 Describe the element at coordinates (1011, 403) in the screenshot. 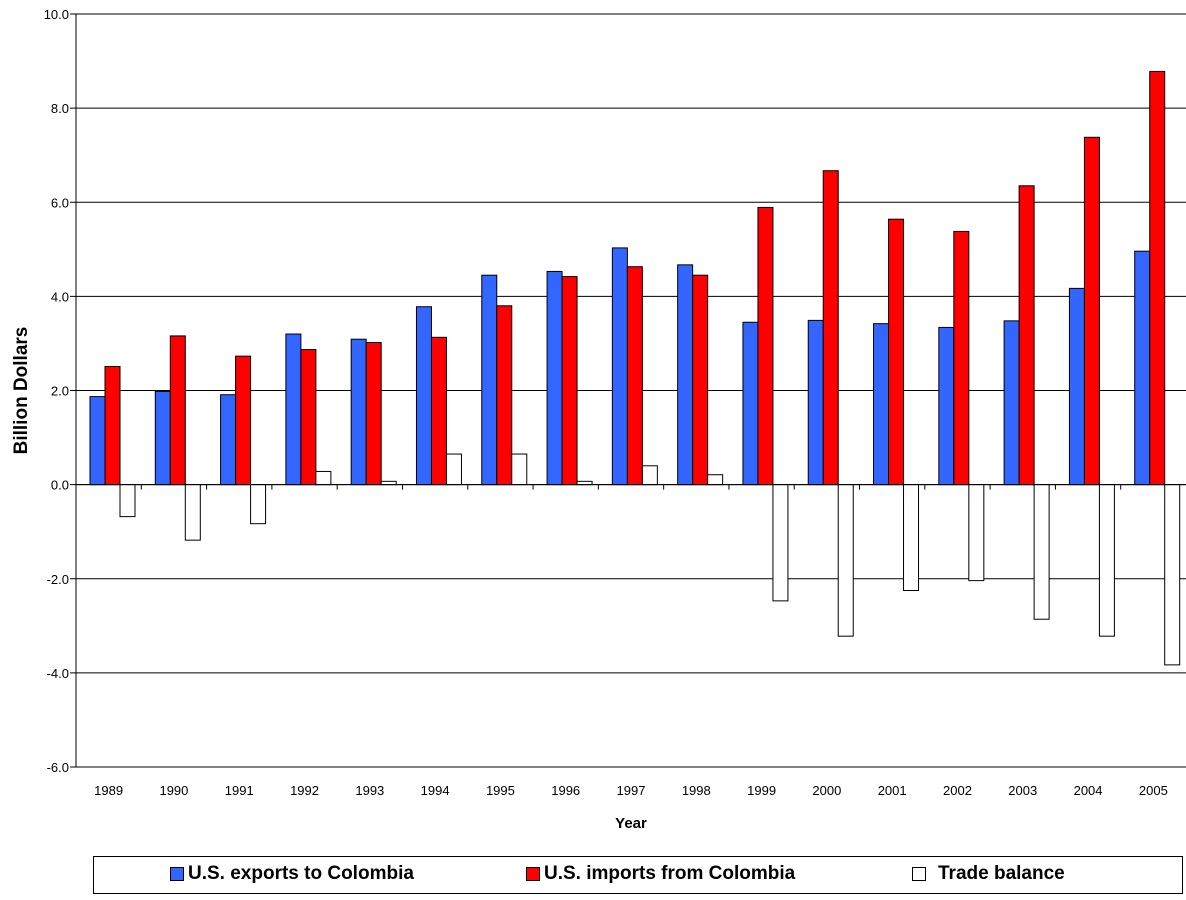

I see `bar-0-2003` at that location.